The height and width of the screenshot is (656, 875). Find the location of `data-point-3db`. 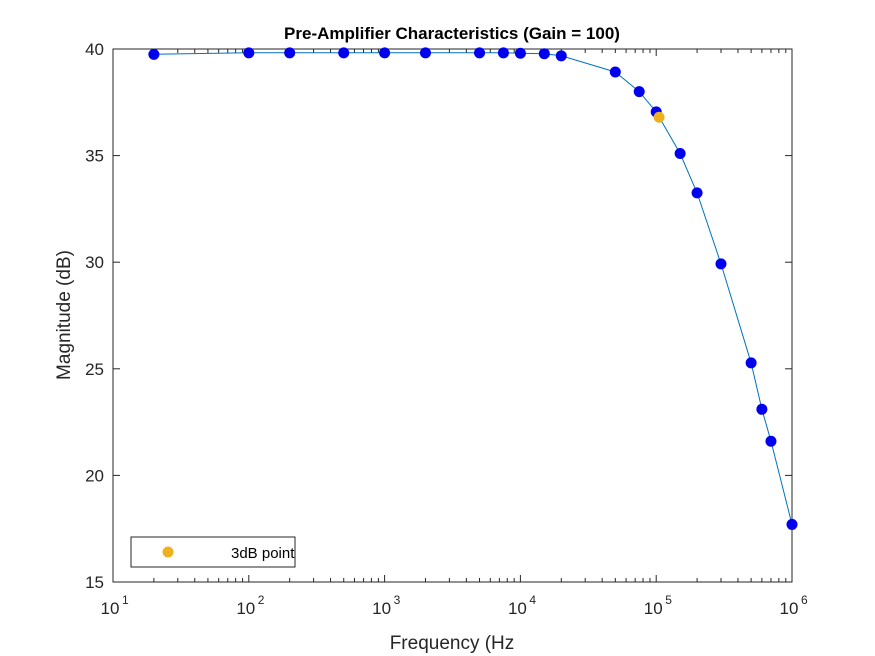

data-point-3db is located at coordinates (659, 117).